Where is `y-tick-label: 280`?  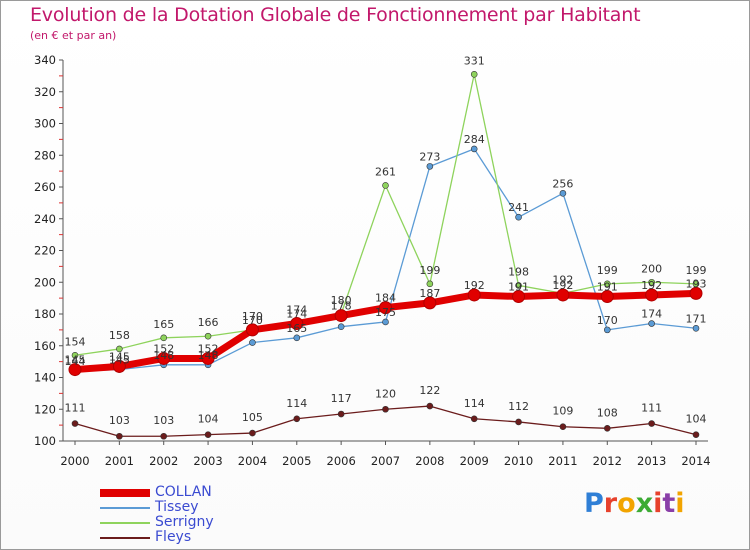 y-tick-label: 280 is located at coordinates (45, 155).